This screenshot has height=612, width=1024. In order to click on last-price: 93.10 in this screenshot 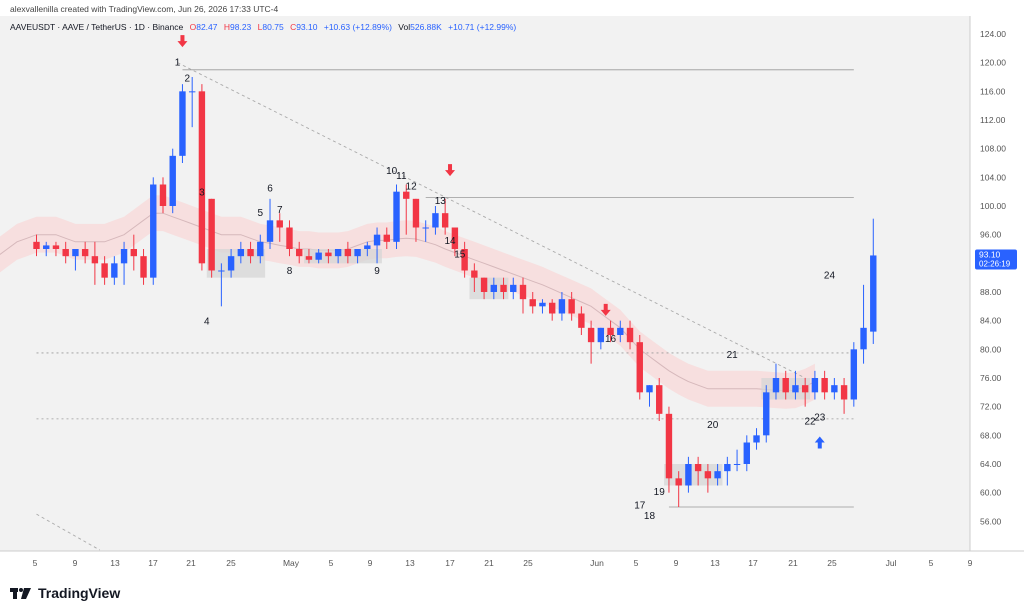, I will do `click(990, 254)`.